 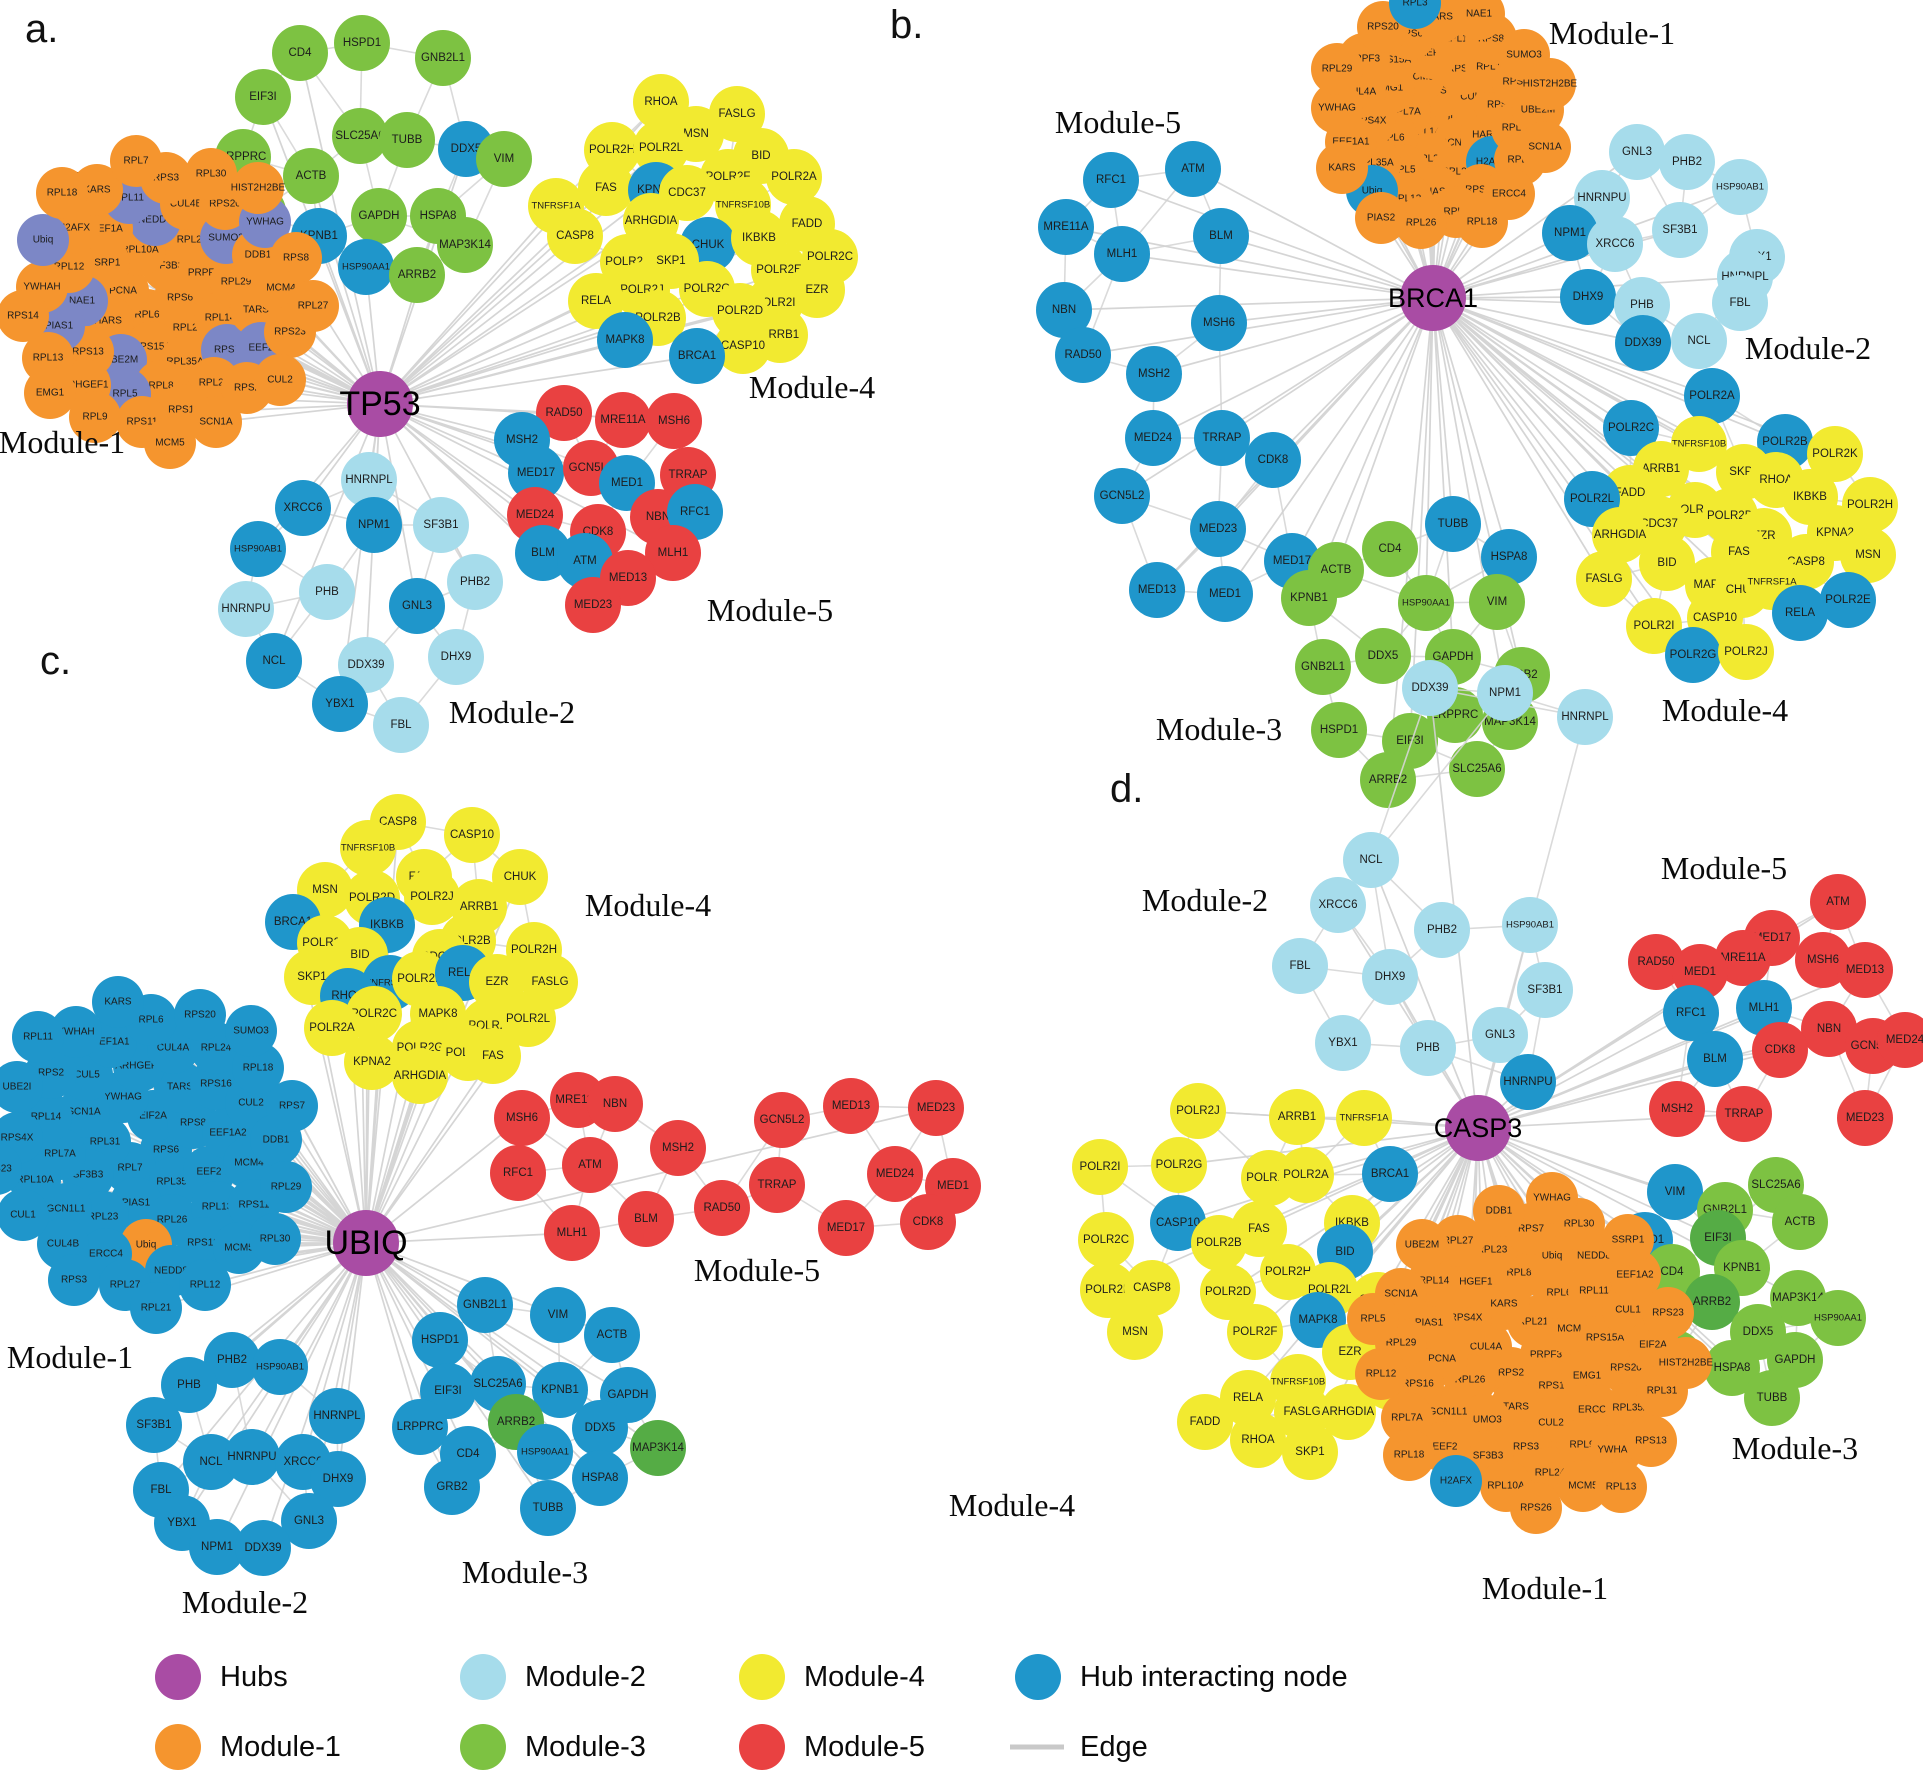 I want to click on node-SKP1: SKP1, so click(x=1310, y=1452).